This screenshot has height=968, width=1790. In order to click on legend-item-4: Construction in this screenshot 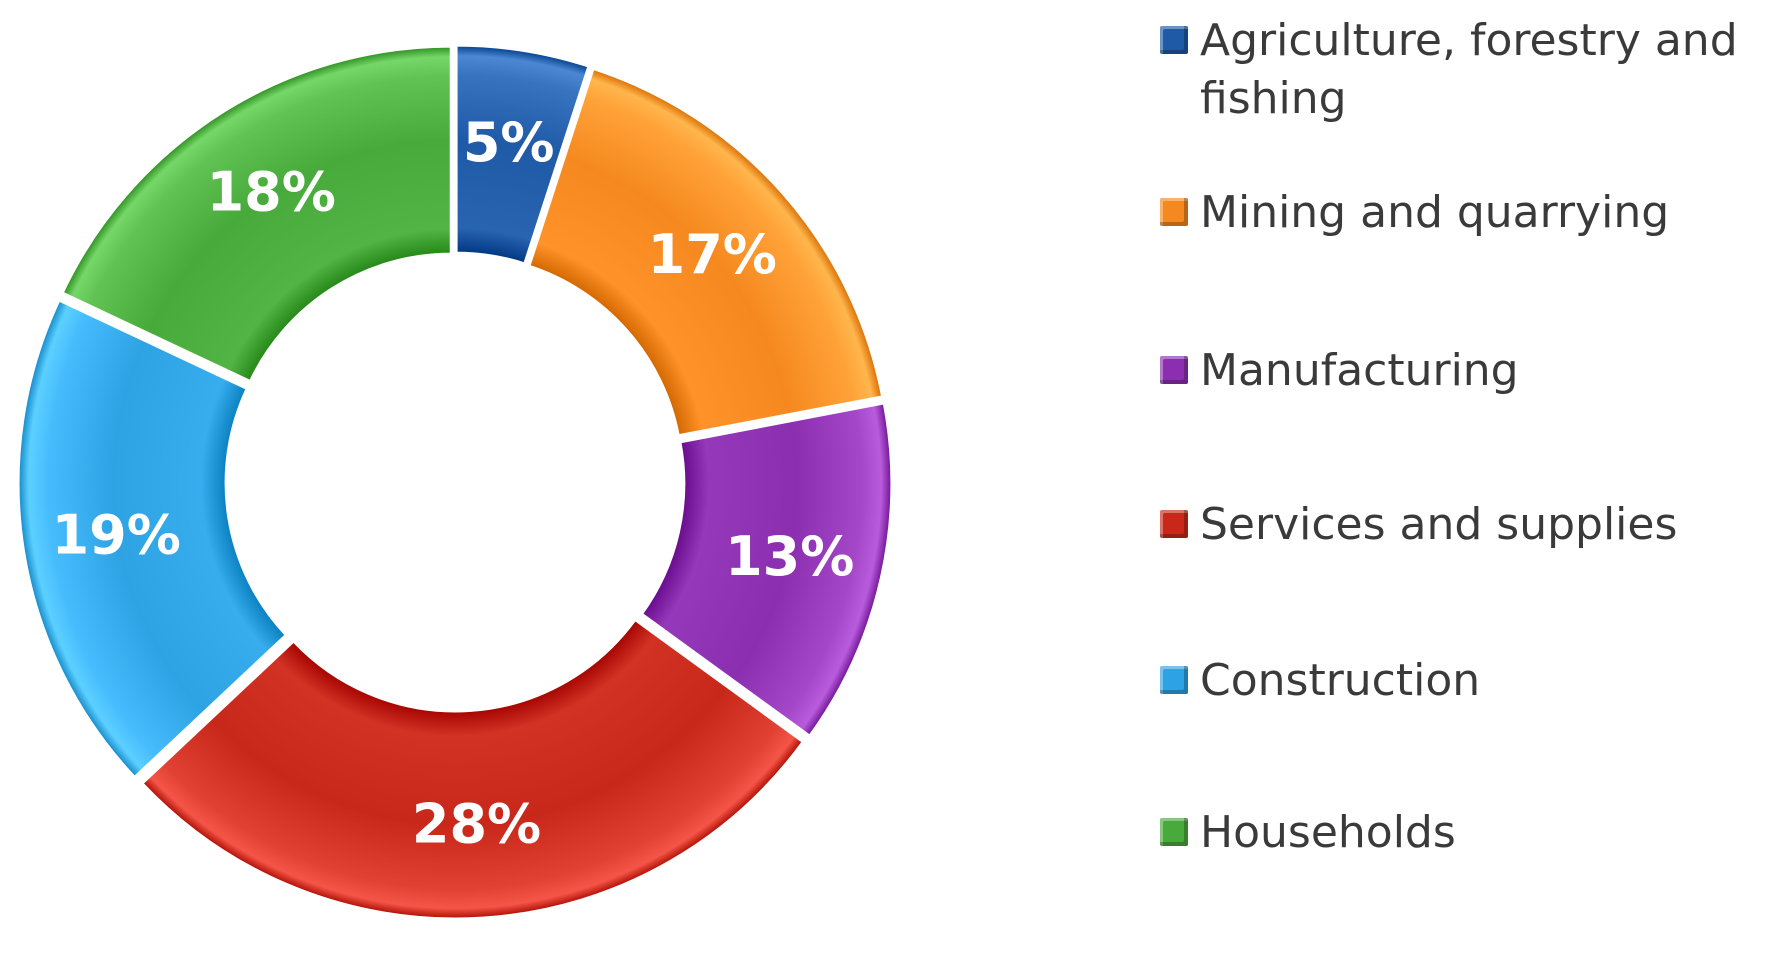, I will do `click(1460, 681)`.